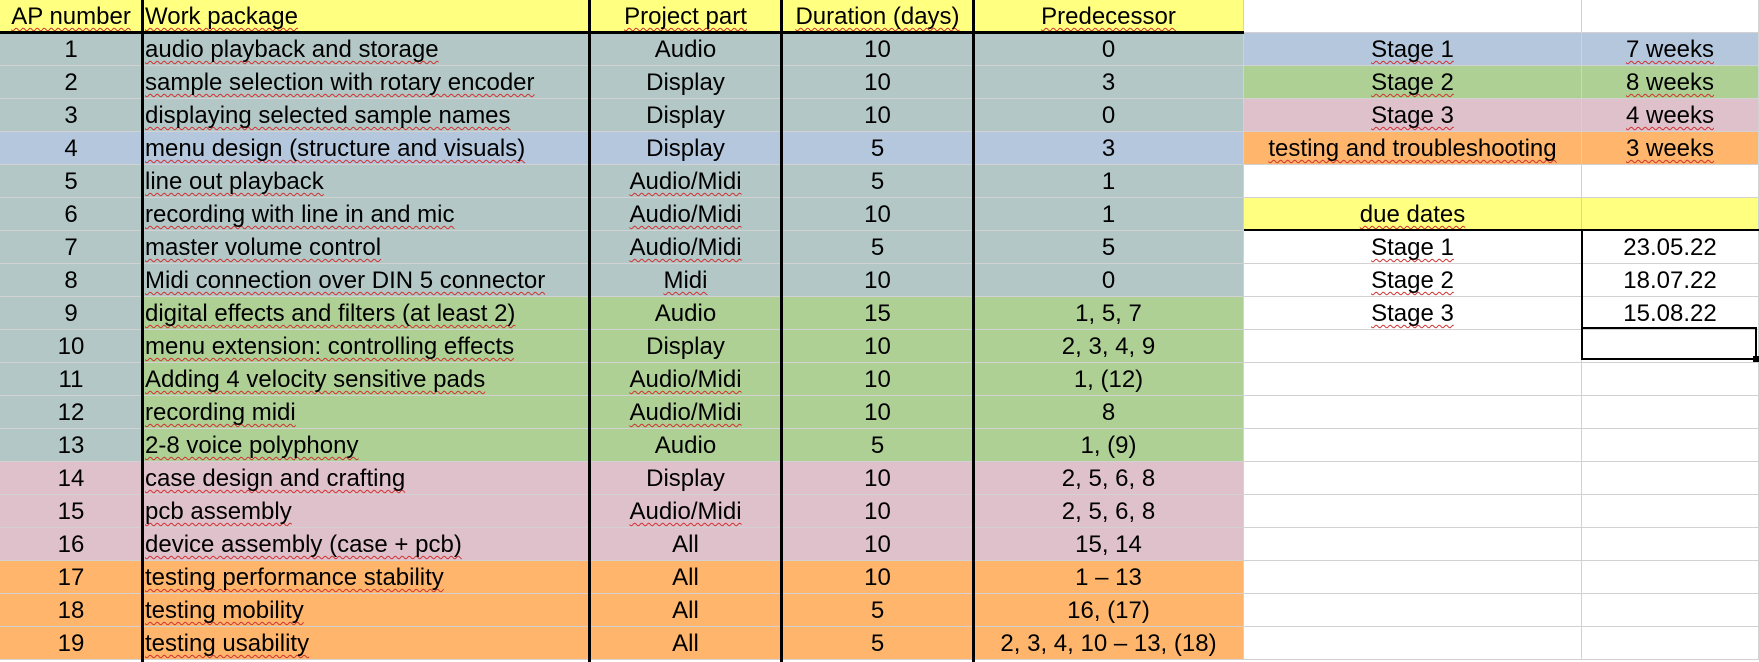  What do you see at coordinates (1670, 214) in the screenshot?
I see `due-dates-header-fill` at bounding box center [1670, 214].